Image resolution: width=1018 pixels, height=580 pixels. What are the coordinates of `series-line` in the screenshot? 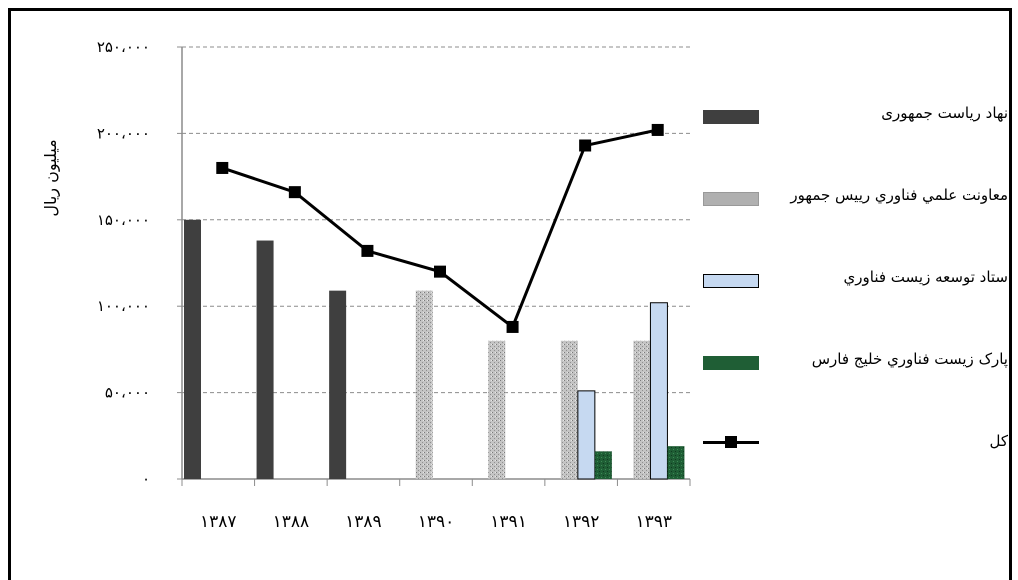 It's located at (440, 229).